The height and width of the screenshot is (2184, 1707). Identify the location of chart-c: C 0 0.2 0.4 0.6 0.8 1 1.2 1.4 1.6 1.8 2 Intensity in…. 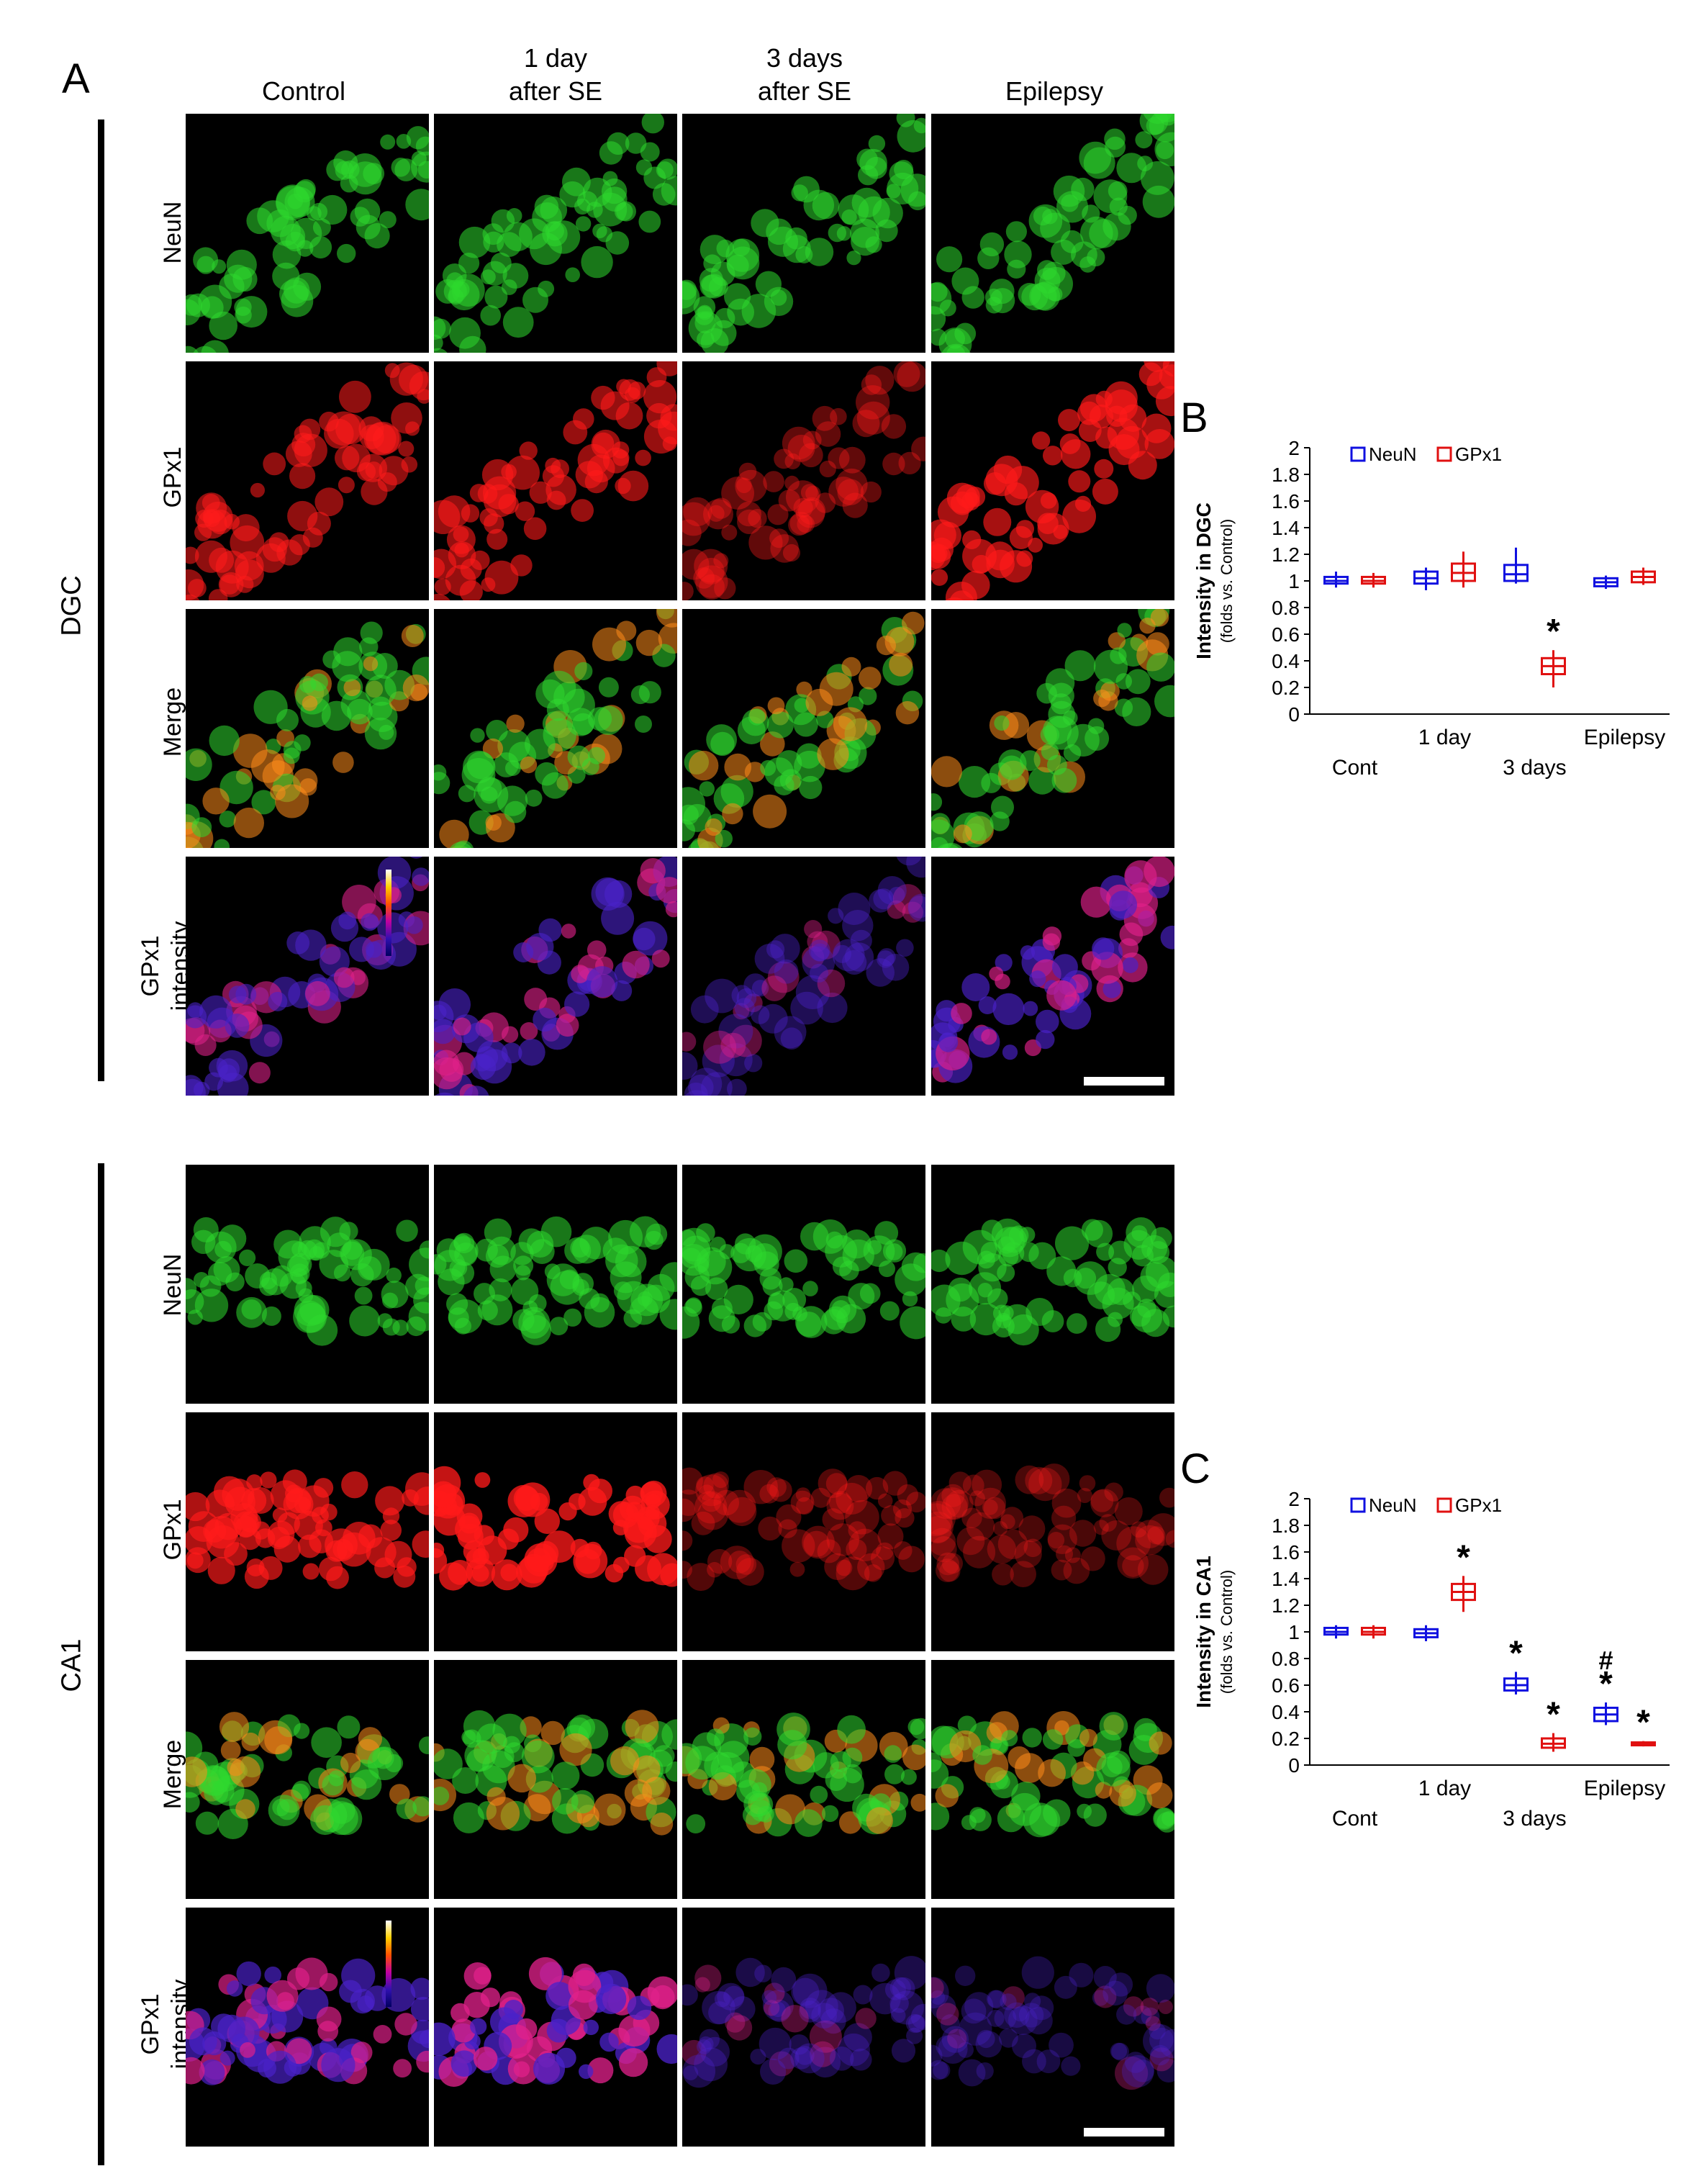
(1425, 1638).